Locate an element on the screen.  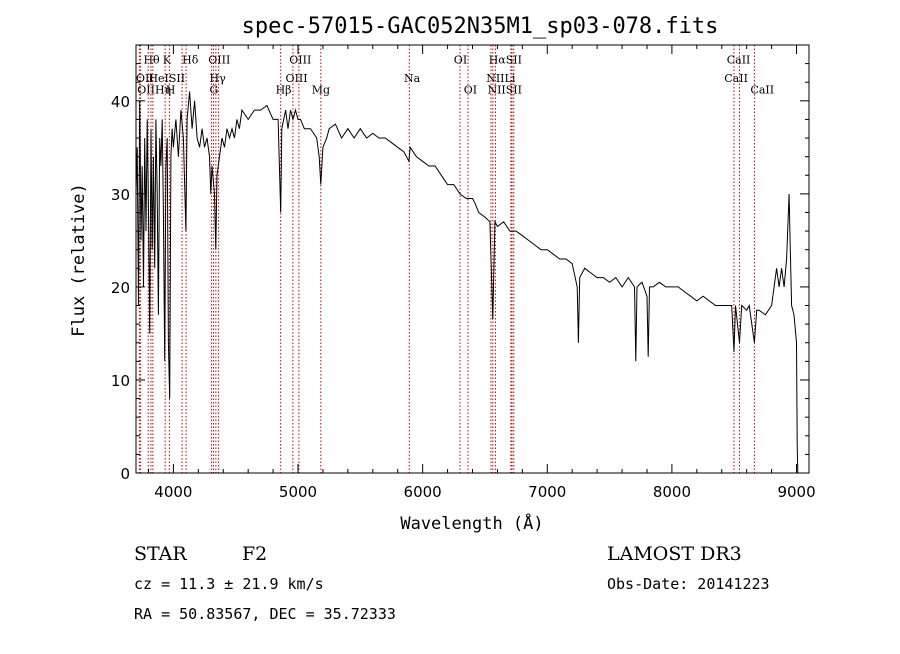
observation-date: Obs-Date: 20141223 is located at coordinates (688, 584).